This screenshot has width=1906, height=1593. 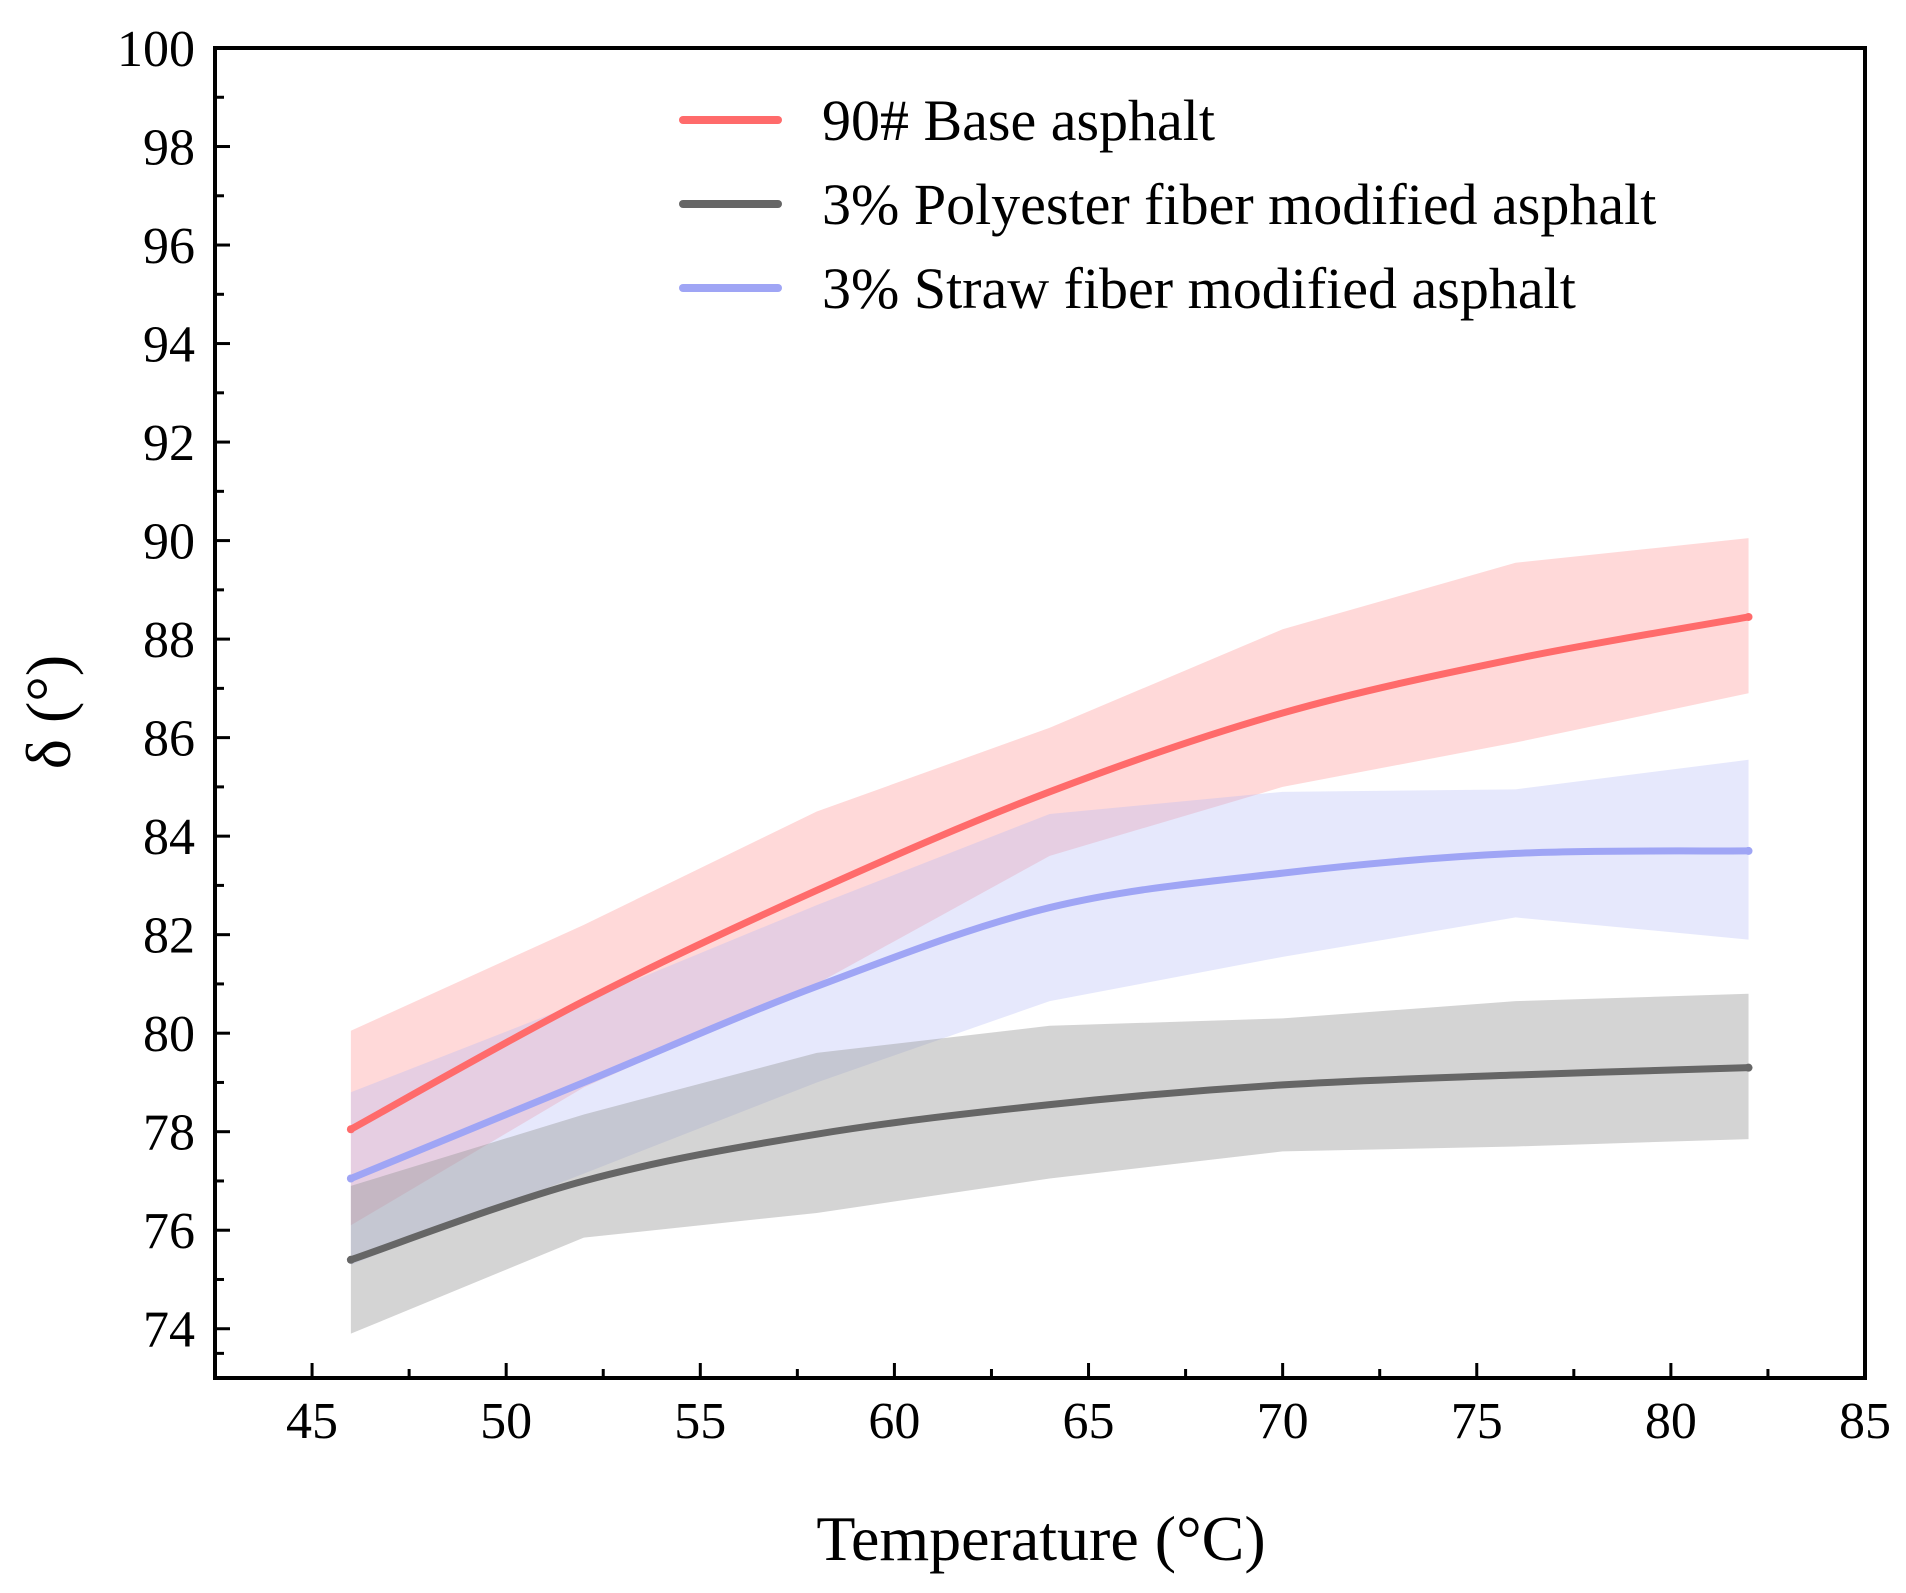 I want to click on x-axis-ticks: 45 50 55 60 65 70 75 80 85, so click(x=1088, y=1406).